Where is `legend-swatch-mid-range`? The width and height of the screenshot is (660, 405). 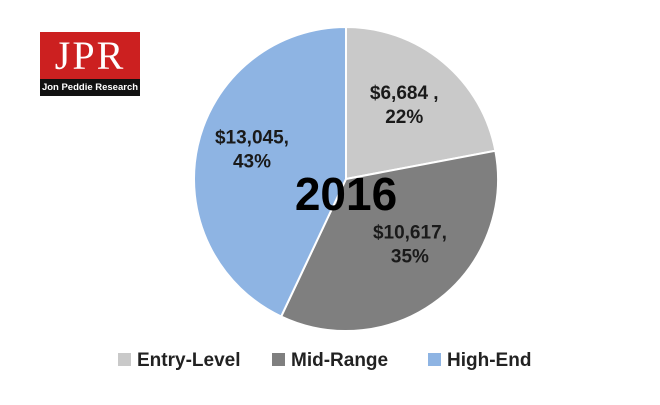
legend-swatch-mid-range is located at coordinates (278, 359).